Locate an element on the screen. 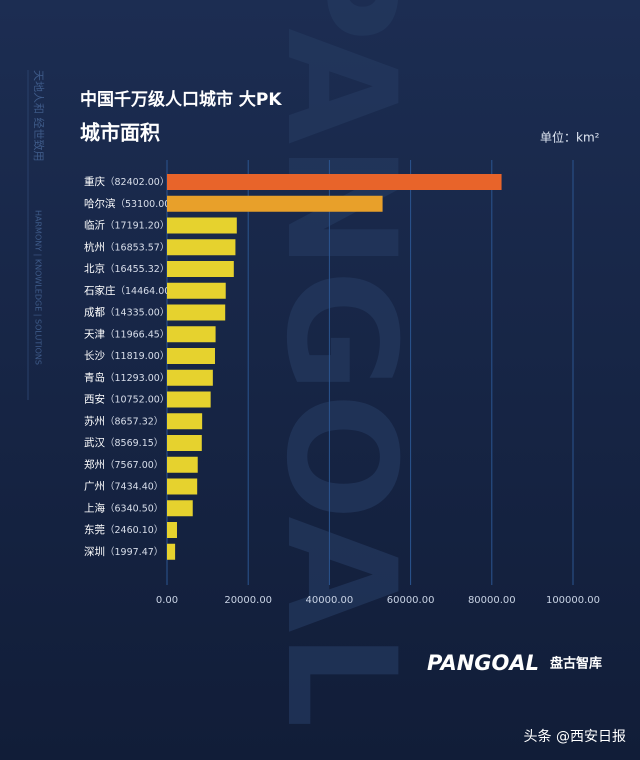 The image size is (640, 760). category-label: 长沙（11819.00） is located at coordinates (126, 356).